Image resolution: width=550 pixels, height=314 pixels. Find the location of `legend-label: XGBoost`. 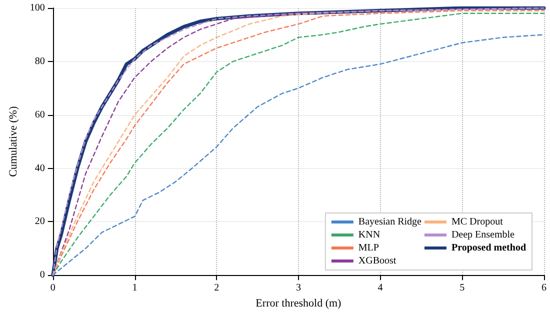

legend-label: XGBoost is located at coordinates (377, 261).